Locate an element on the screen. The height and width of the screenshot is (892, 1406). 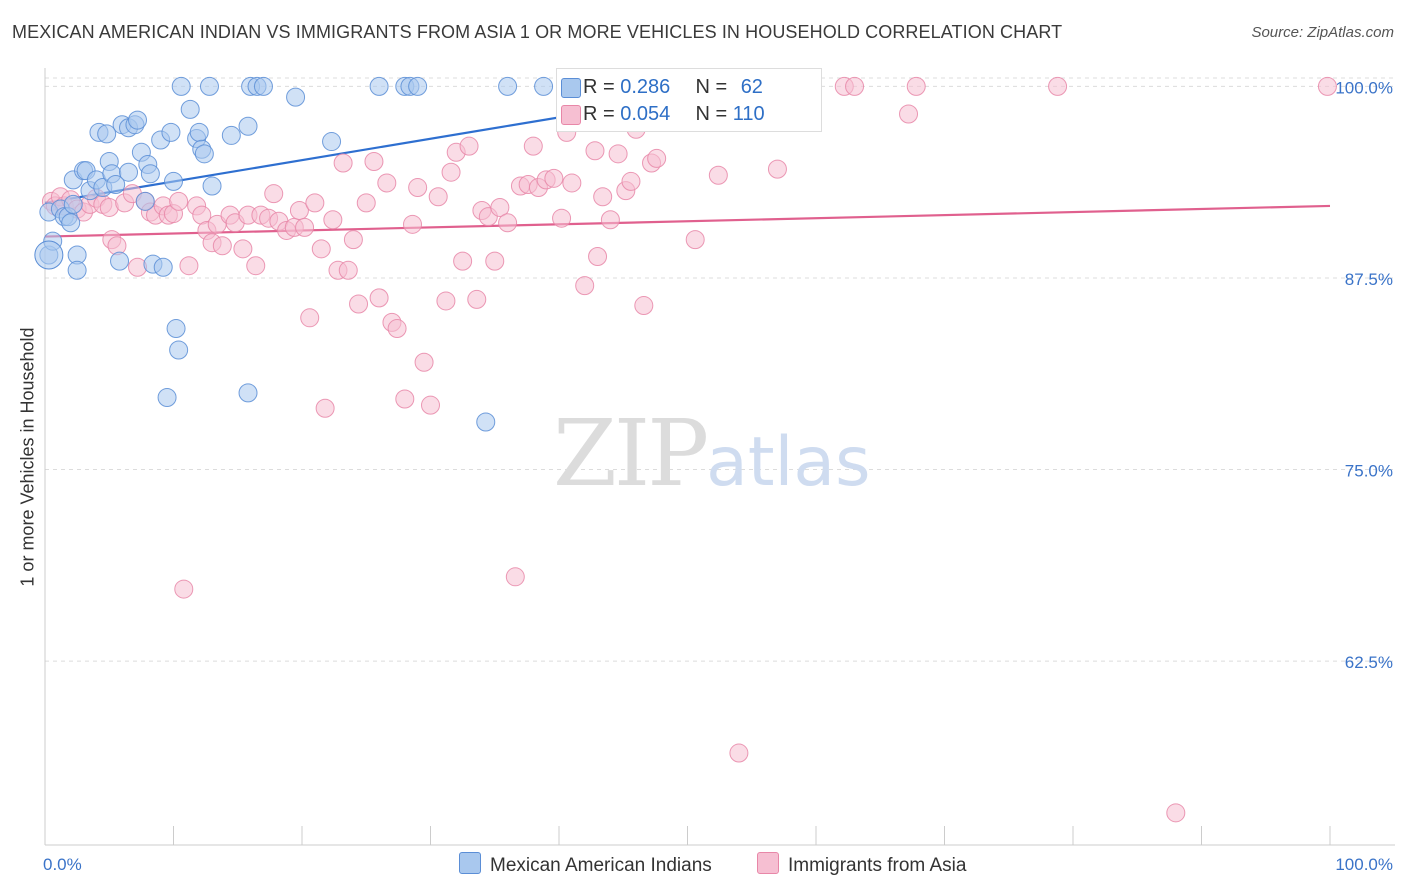
y-axis-label: 1 or more Vehicles in Household is located at coordinates (27, 457).